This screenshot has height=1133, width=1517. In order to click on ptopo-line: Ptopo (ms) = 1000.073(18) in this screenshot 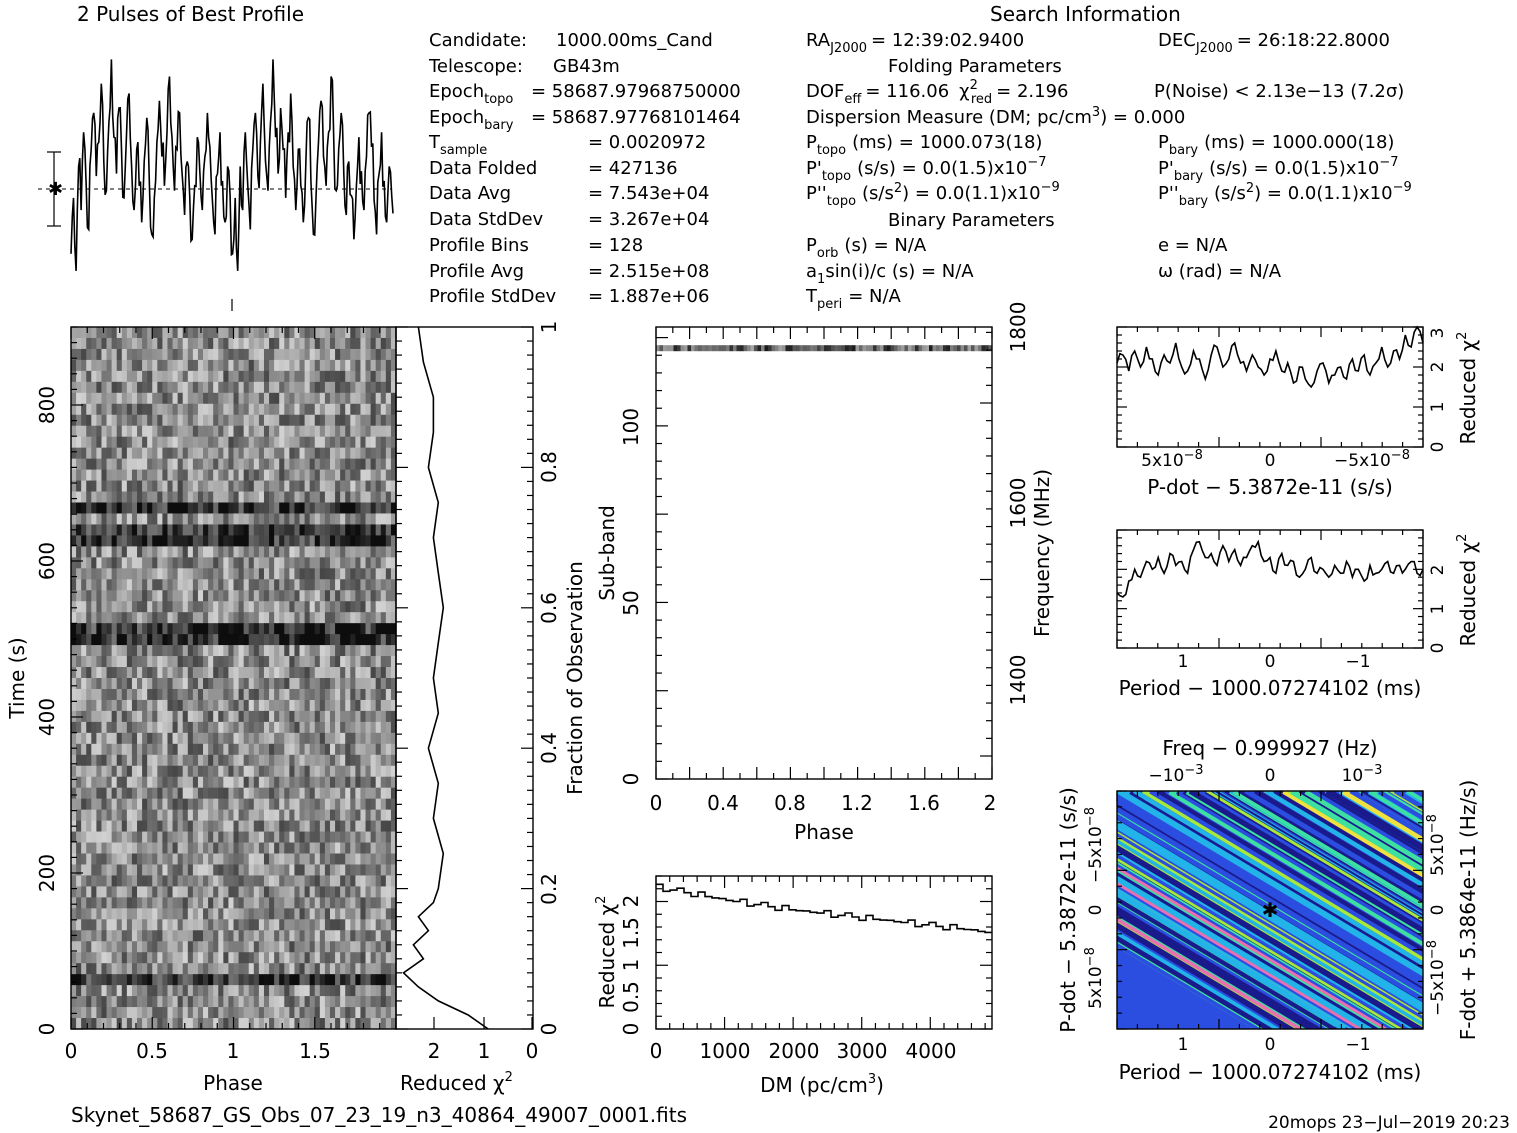, I will do `click(924, 145)`.